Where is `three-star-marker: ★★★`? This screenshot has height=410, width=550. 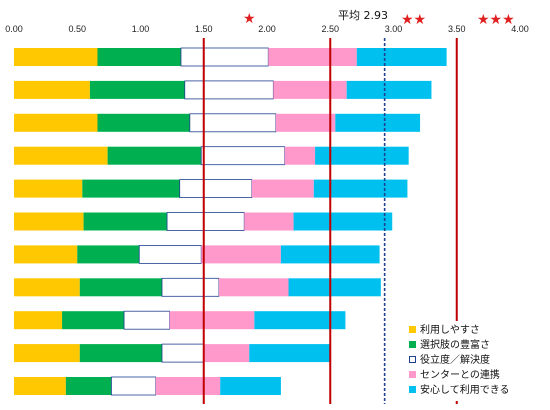
three-star-marker: ★★★ is located at coordinates (496, 20).